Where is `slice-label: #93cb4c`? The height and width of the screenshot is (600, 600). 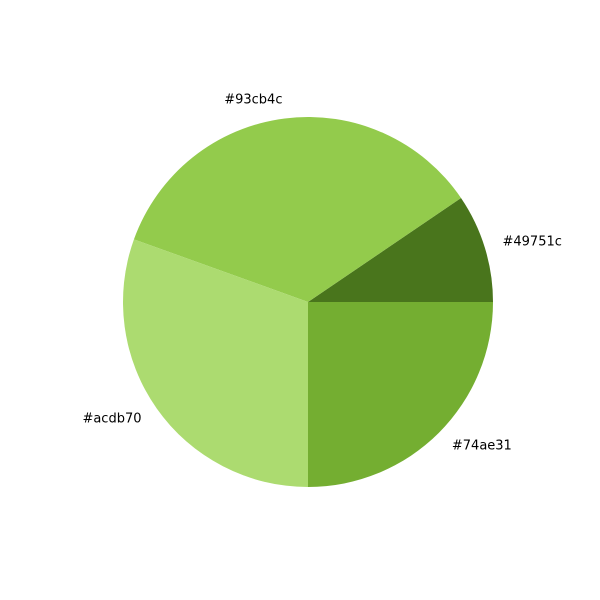 slice-label: #93cb4c is located at coordinates (253, 100).